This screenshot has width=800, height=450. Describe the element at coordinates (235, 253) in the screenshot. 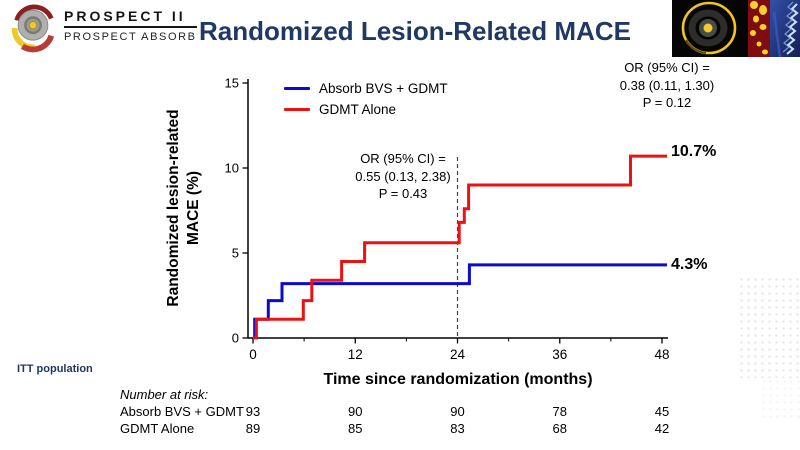

I see `y-tick-label: 5` at that location.